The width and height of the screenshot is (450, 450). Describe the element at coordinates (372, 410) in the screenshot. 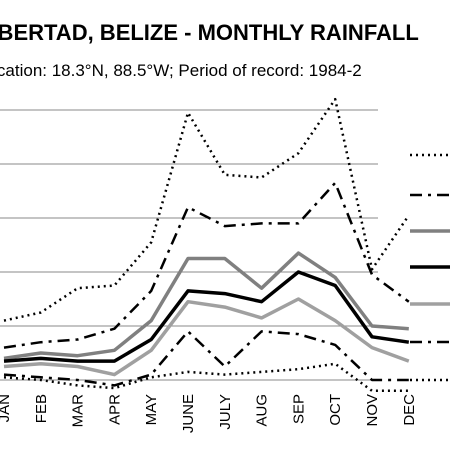

I see `x-tick-label: NOV` at that location.